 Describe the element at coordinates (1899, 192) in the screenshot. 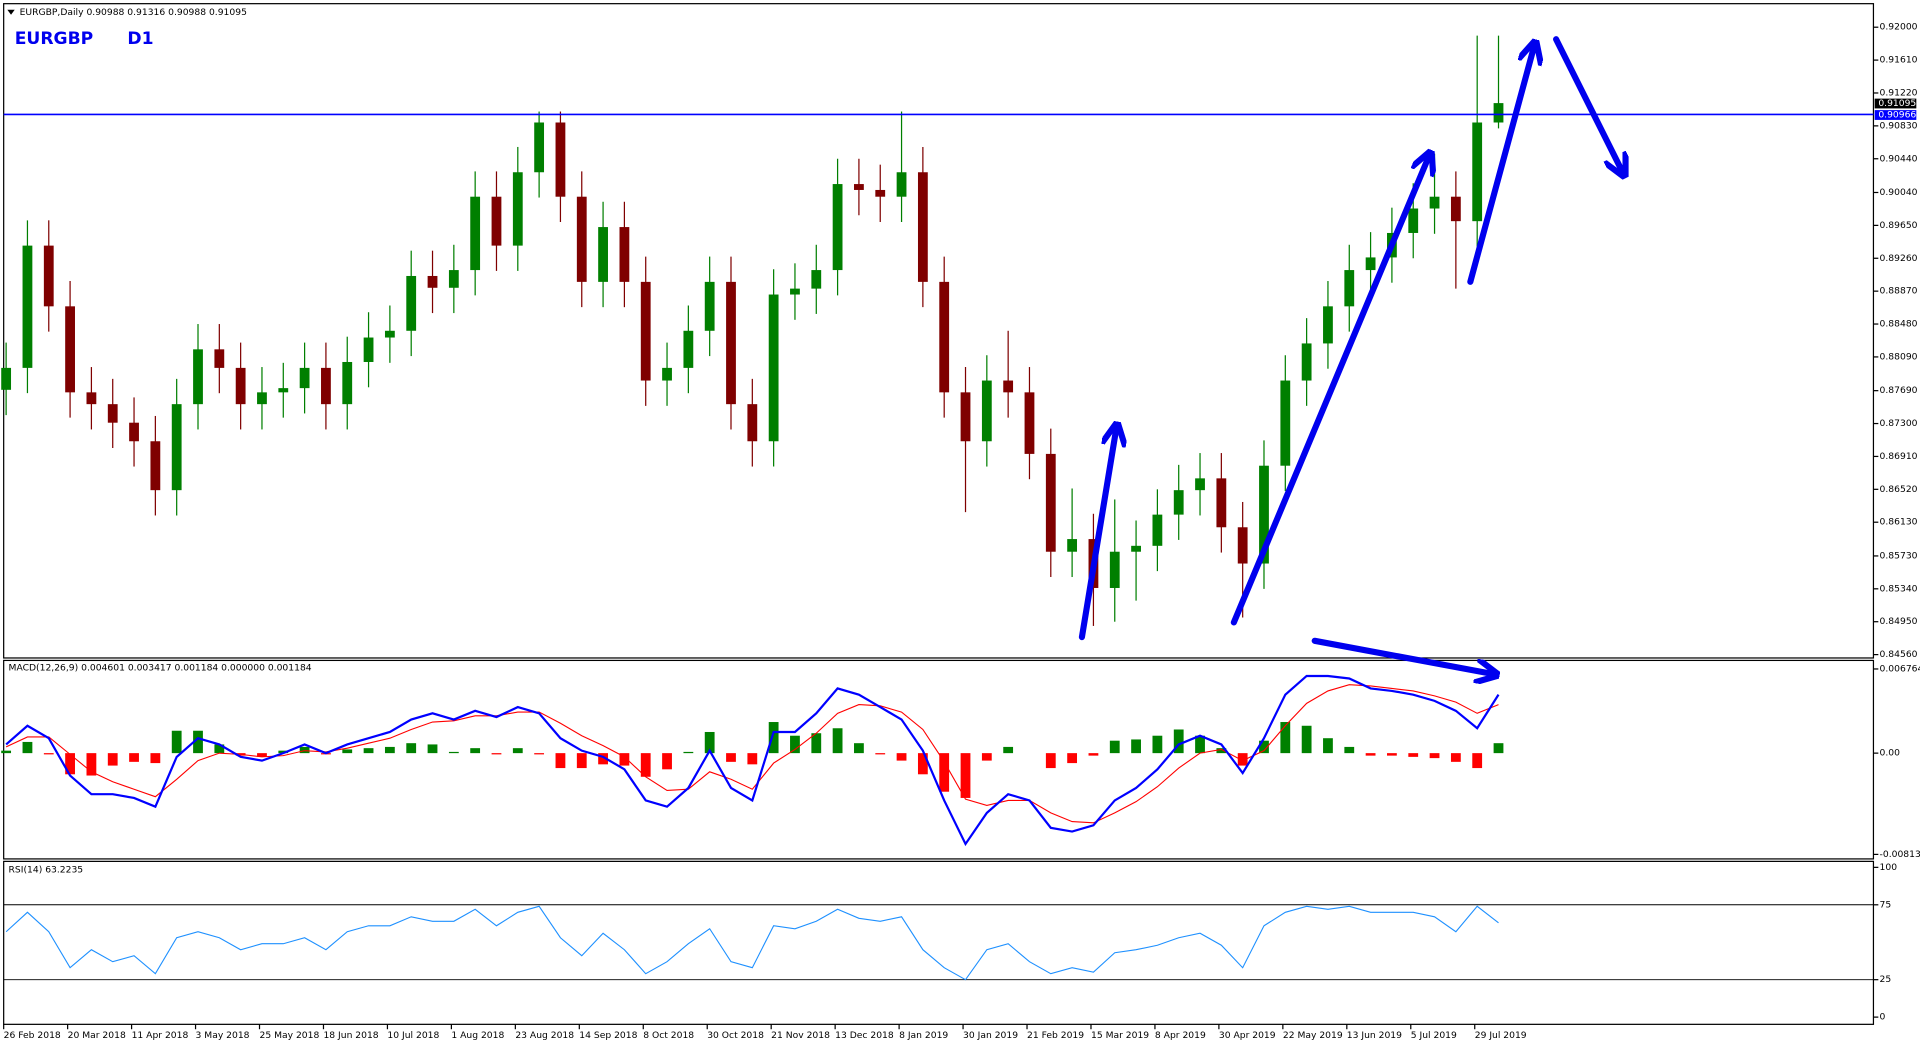

I see `y-tick-label: 0.90040` at that location.